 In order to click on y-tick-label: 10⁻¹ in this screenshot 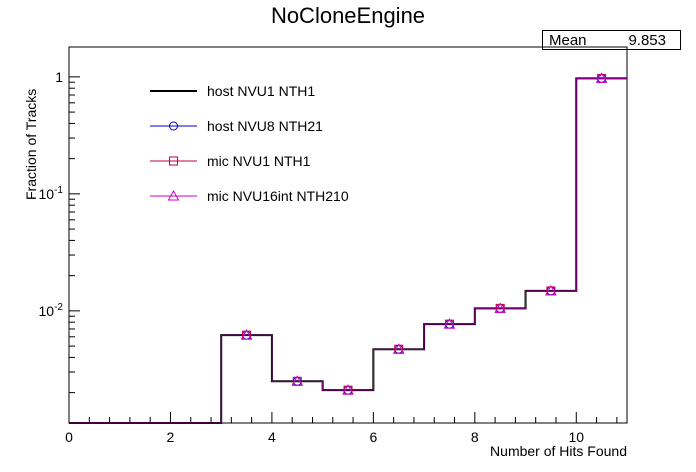, I will do `click(51, 193)`.